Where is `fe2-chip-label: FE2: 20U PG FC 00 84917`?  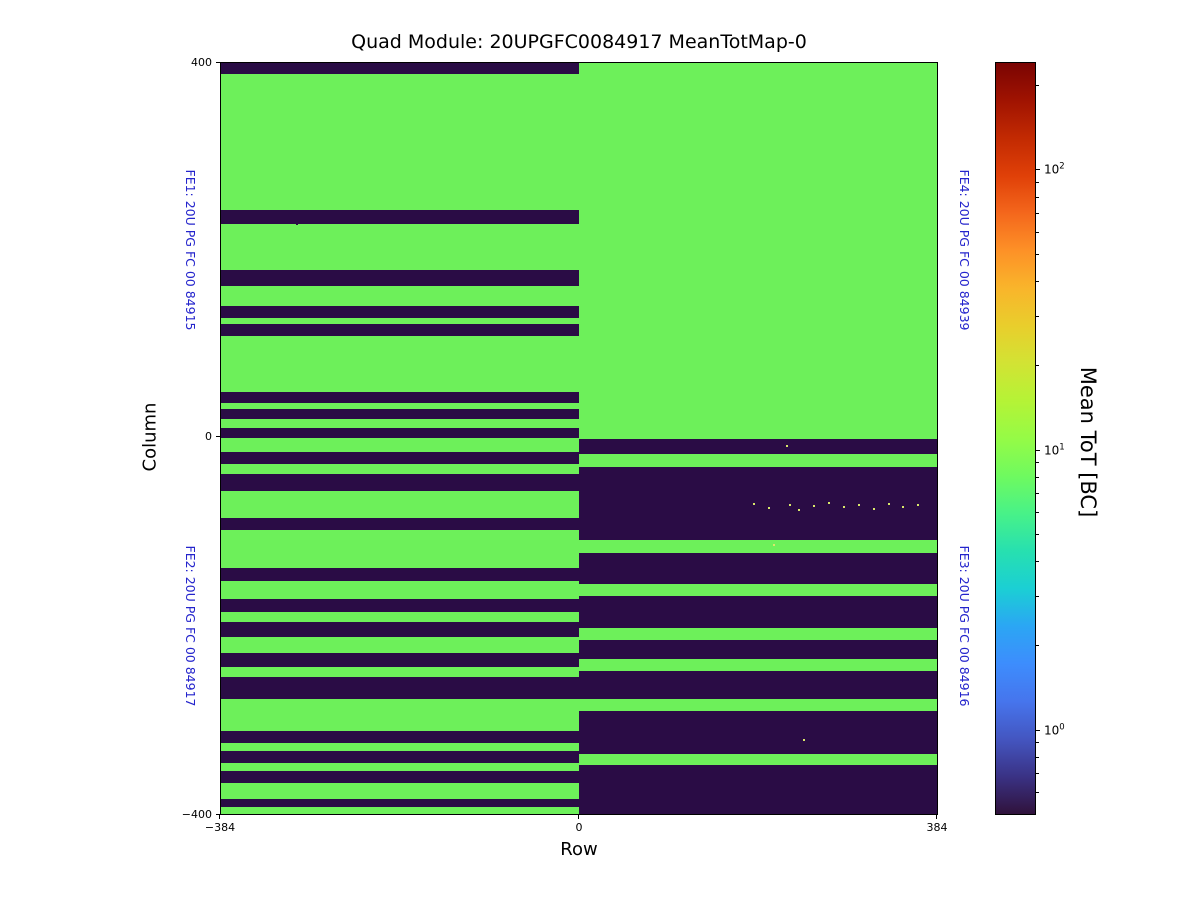 fe2-chip-label: FE2: 20U PG FC 00 84917 is located at coordinates (190, 626).